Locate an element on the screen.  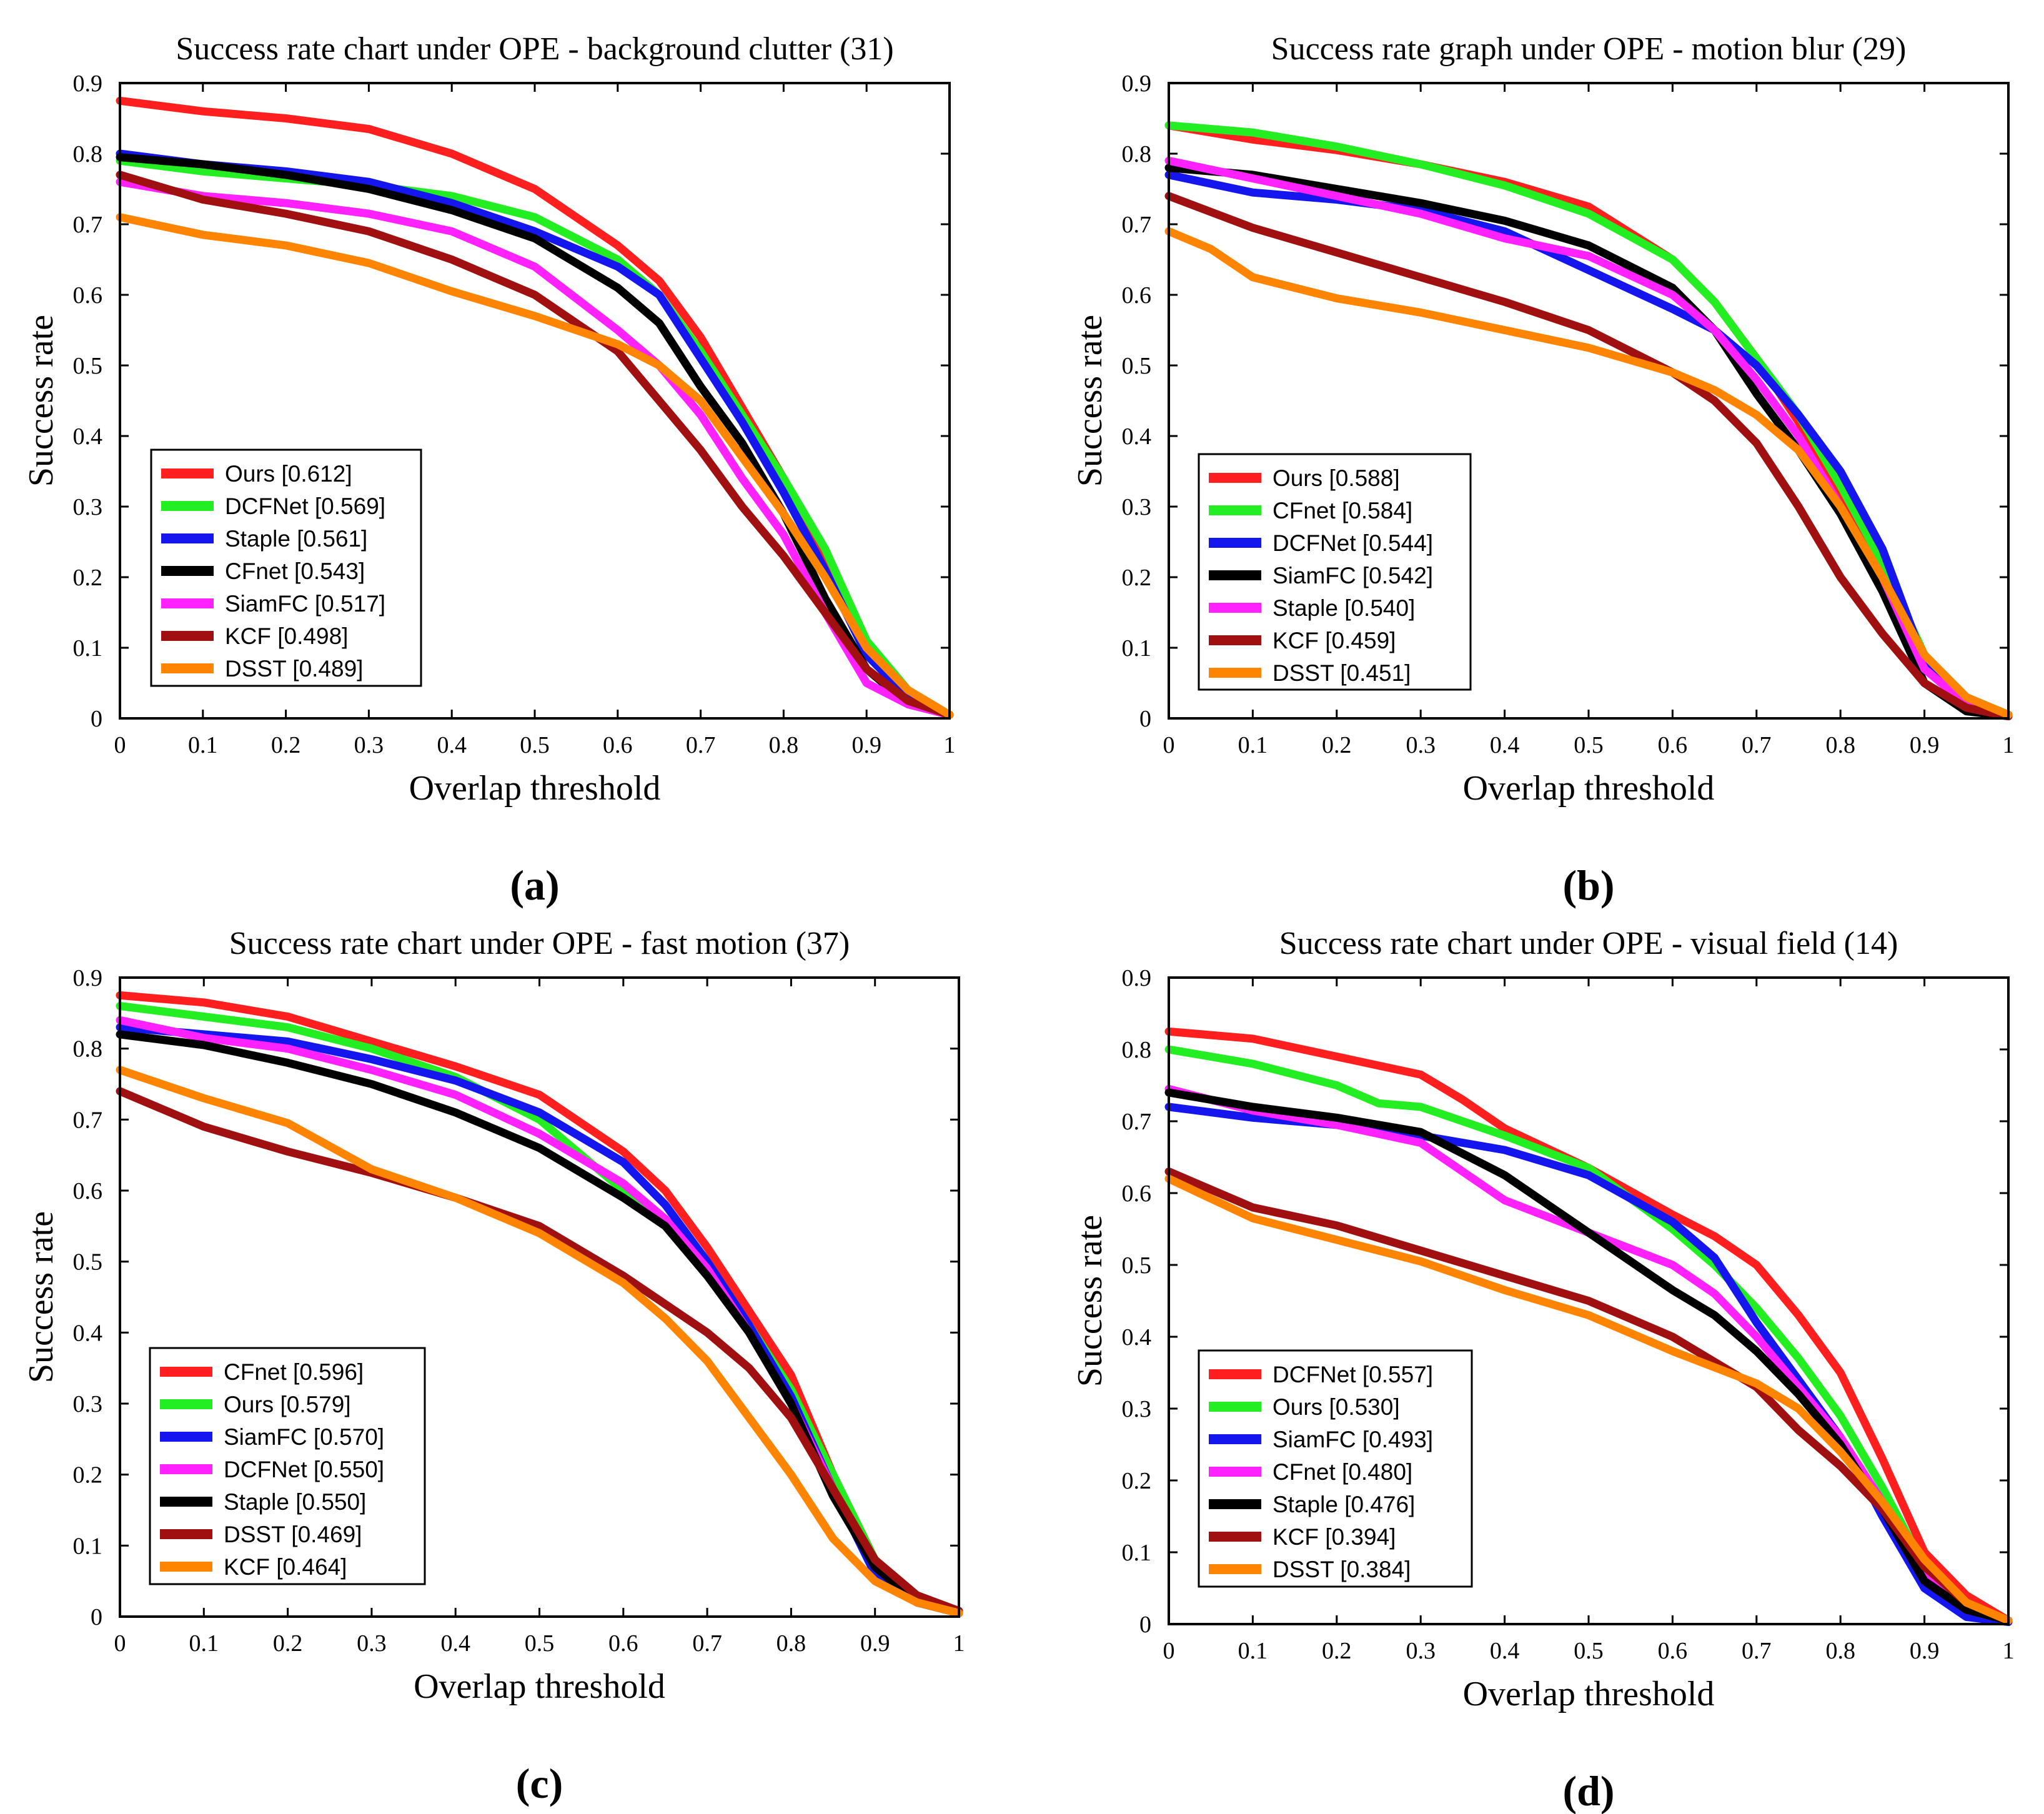
legend-entry-4: SiamFC [0.517] is located at coordinates (305, 604).